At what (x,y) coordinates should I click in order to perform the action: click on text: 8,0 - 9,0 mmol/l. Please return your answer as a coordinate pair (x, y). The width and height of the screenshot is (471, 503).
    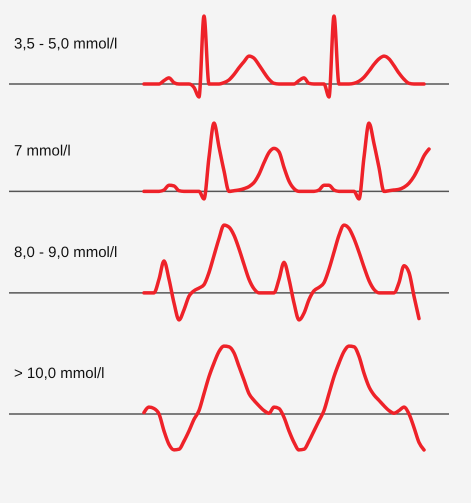
    Looking at the image, I should click on (66, 253).